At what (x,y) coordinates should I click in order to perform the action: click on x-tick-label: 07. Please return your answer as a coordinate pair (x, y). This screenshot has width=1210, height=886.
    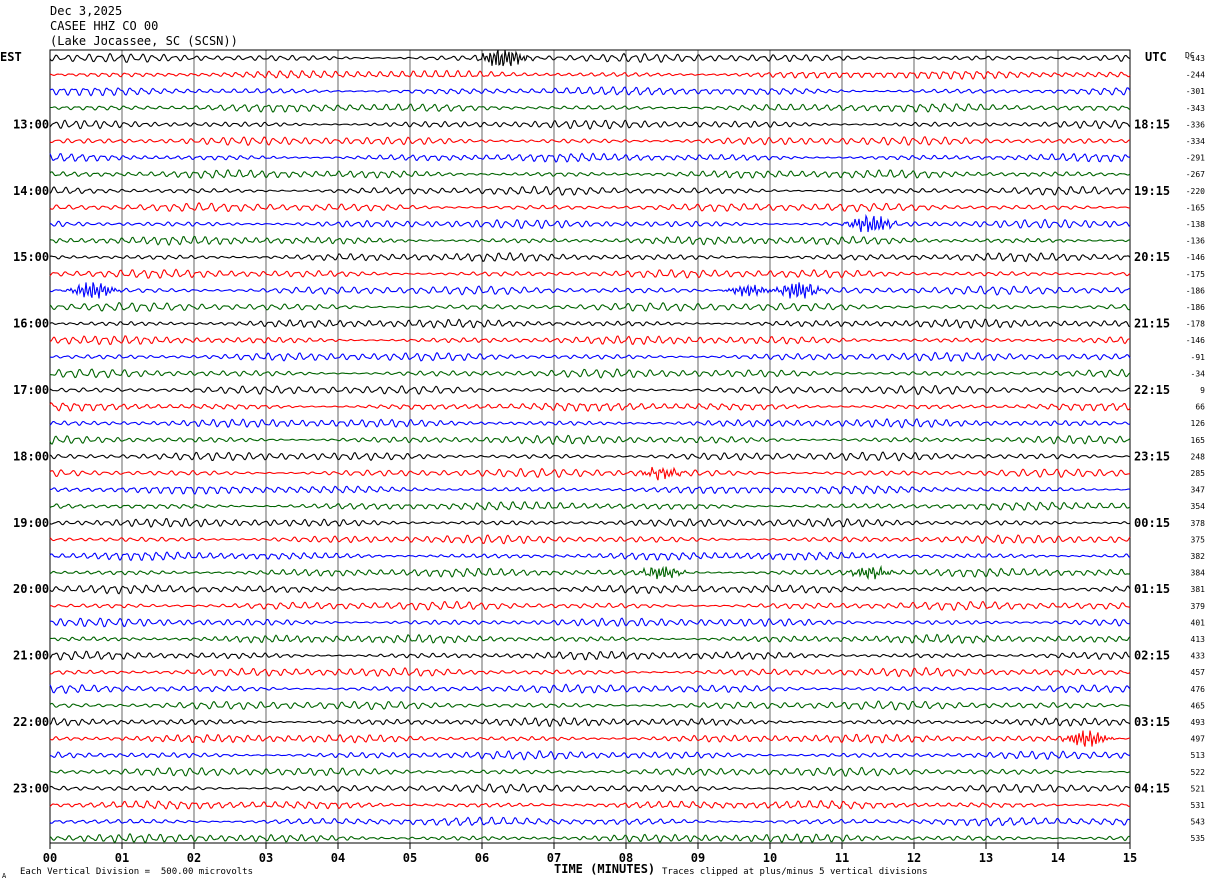
    Looking at the image, I should click on (554, 858).